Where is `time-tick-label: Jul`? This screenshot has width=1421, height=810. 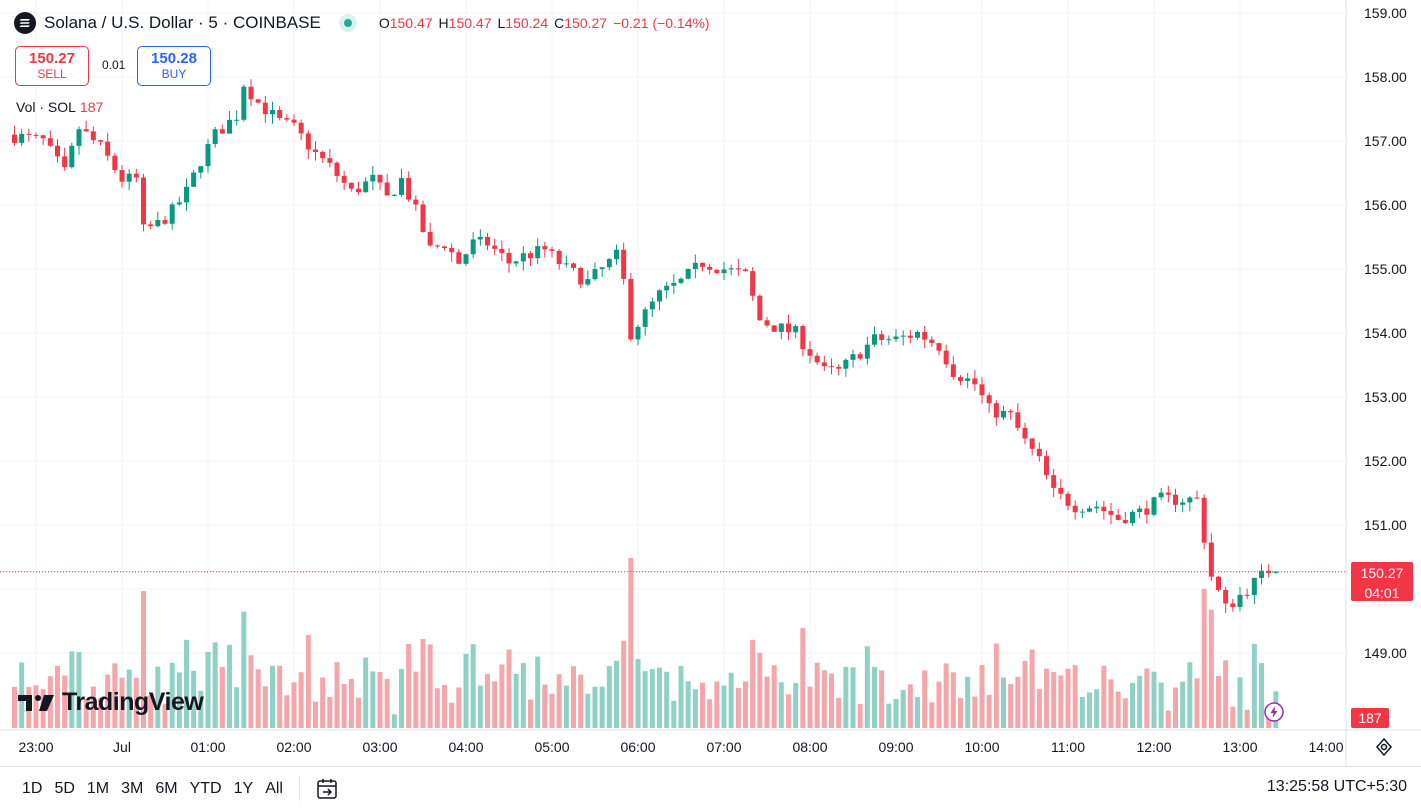 time-tick-label: Jul is located at coordinates (122, 747).